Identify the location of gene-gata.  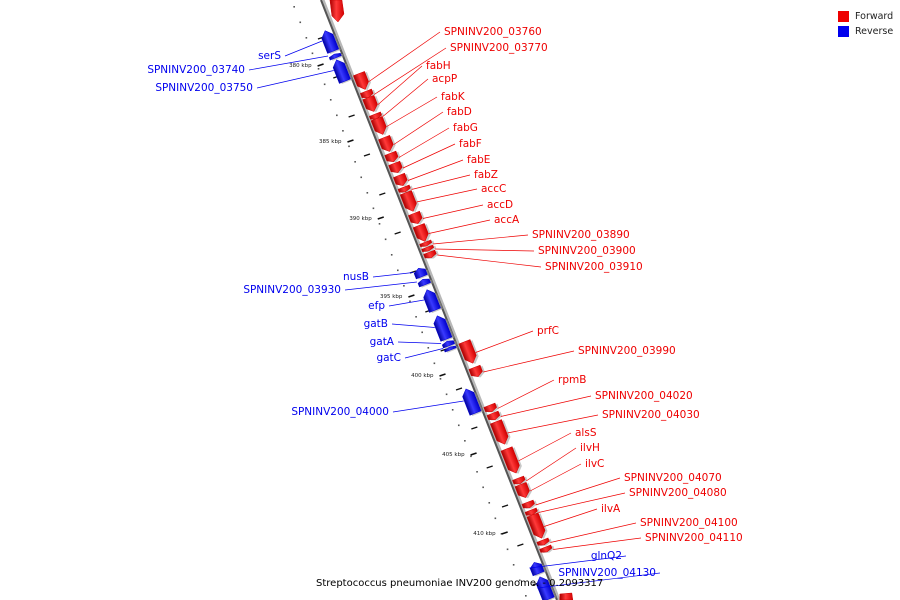
(449, 343).